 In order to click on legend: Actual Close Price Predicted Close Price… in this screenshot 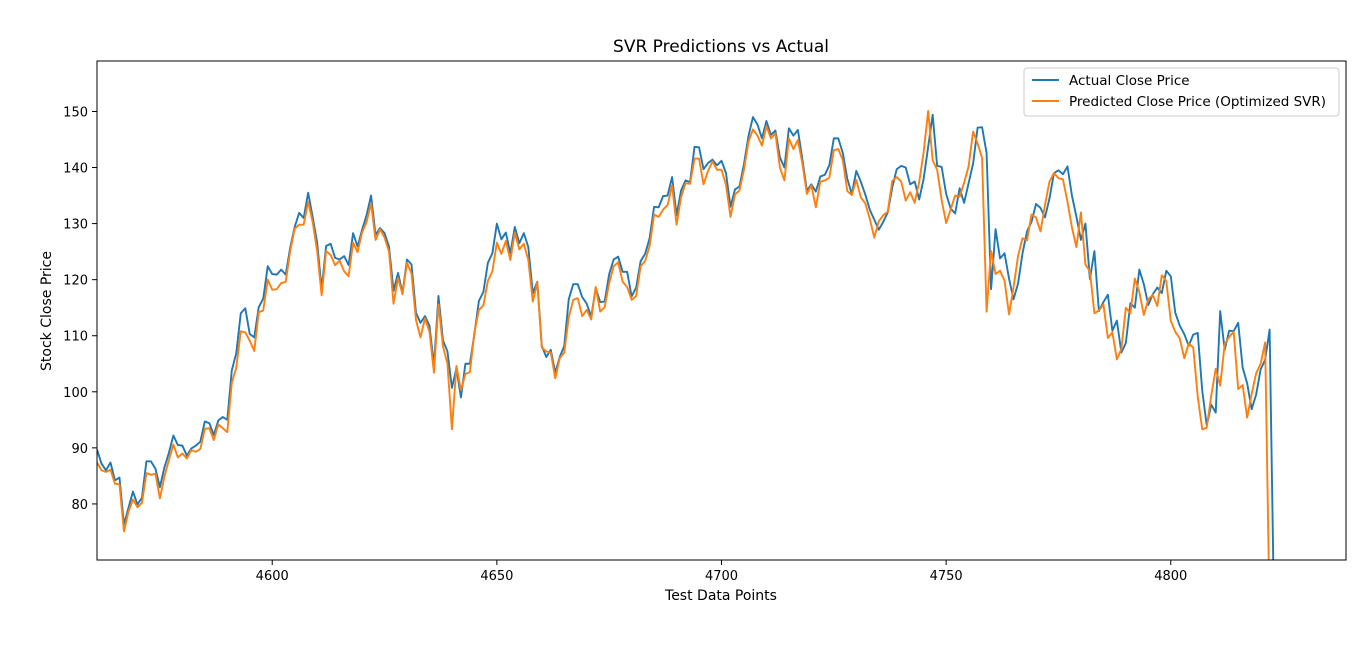, I will do `click(1181, 92)`.